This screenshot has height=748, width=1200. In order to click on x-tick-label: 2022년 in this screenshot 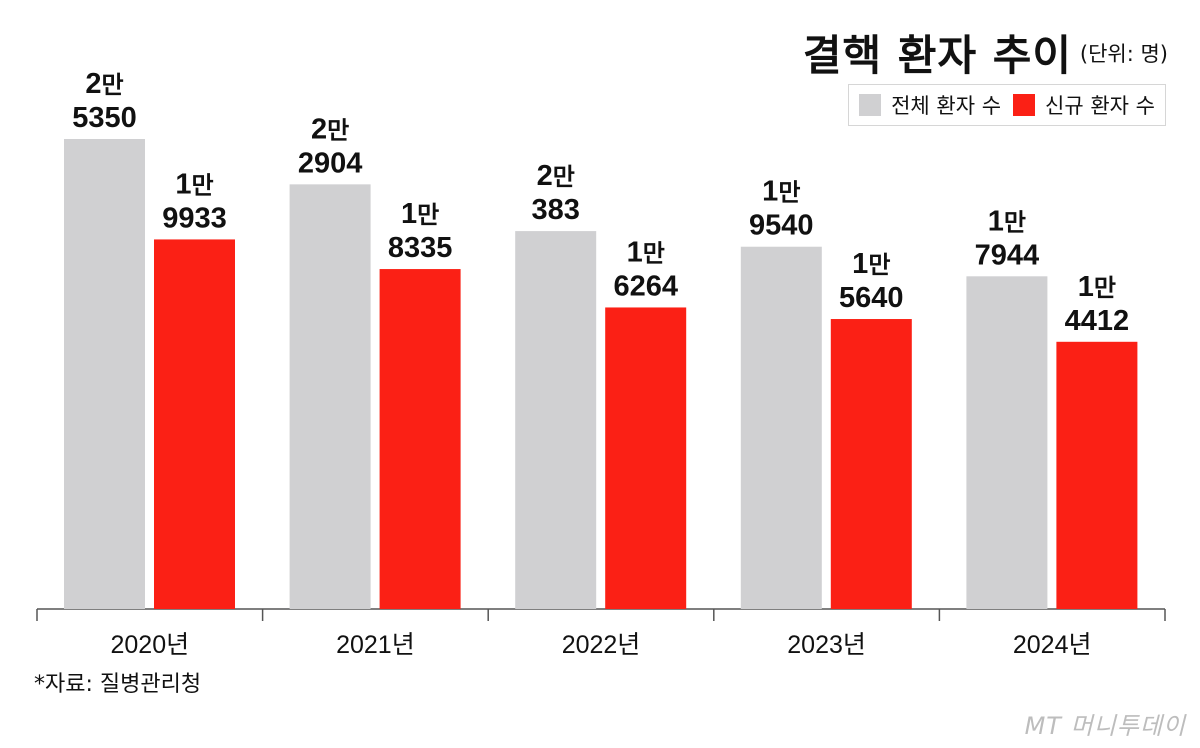, I will do `click(601, 645)`.